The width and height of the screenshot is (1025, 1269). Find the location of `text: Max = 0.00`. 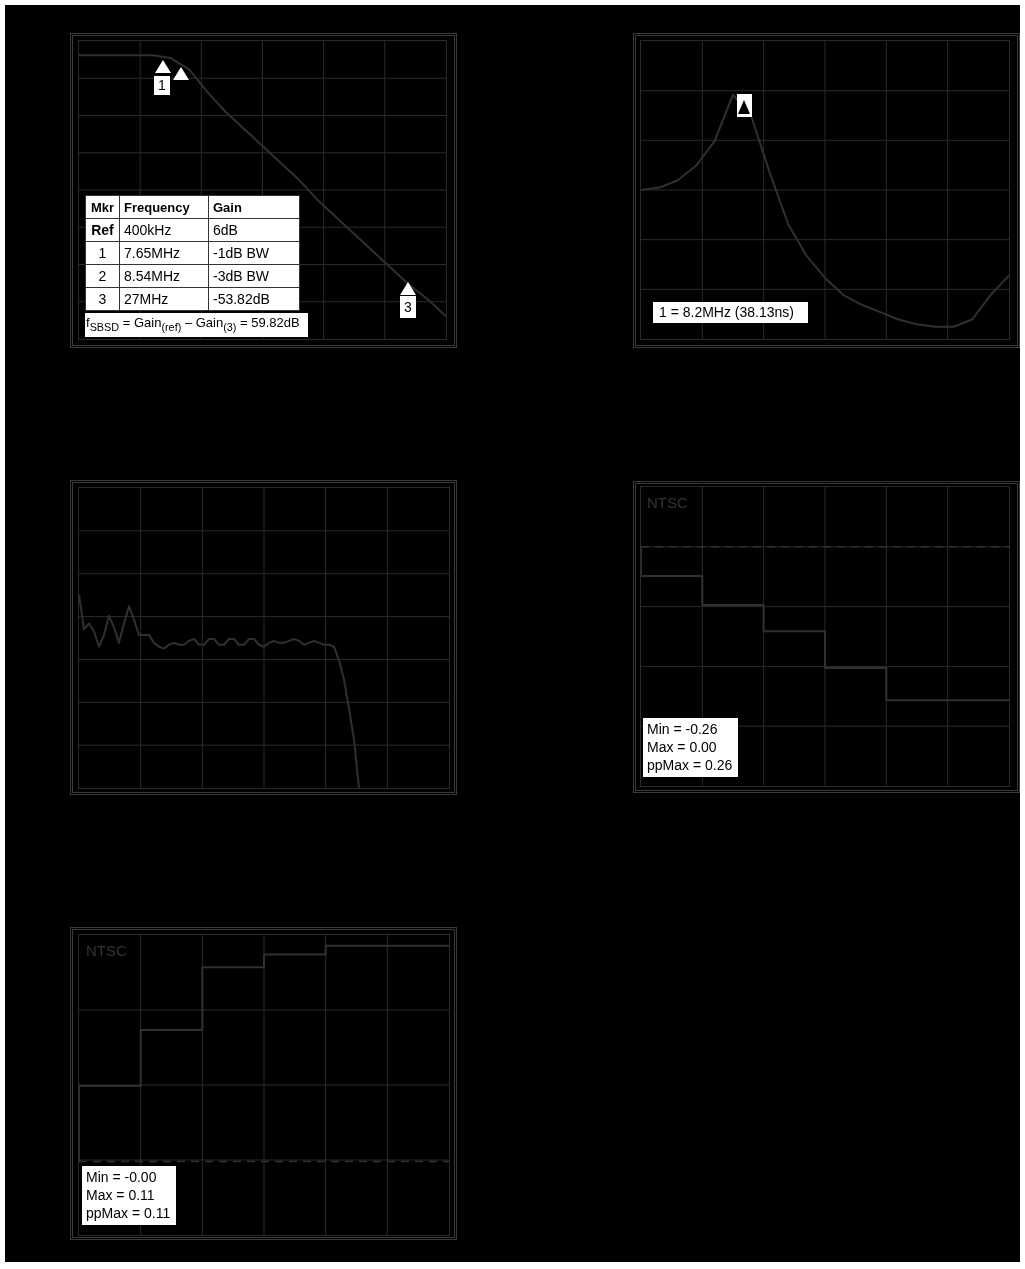

text: Max = 0.00 is located at coordinates (682, 747).